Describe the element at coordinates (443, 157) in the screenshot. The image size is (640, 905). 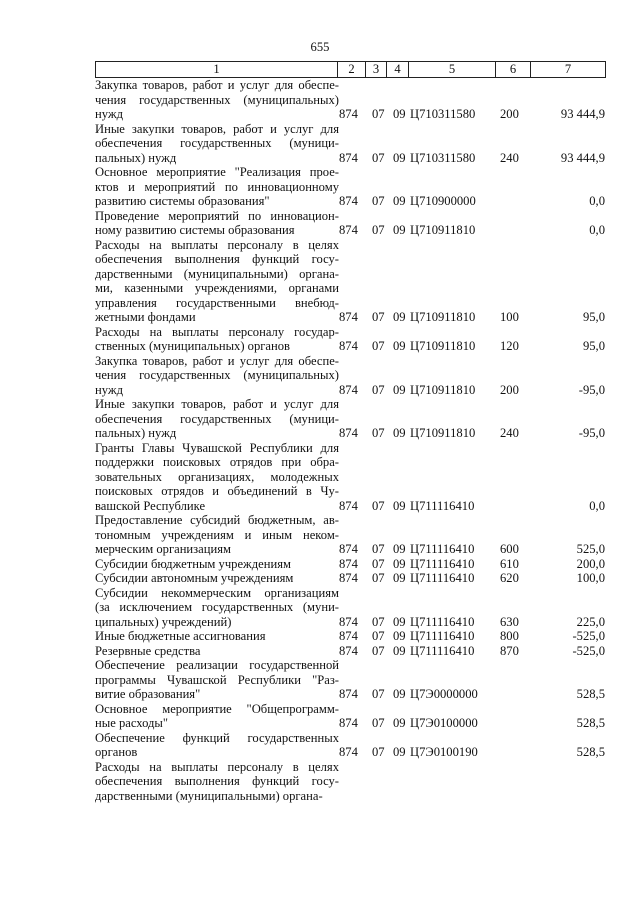
I see `cell-c5: Ц710311580` at that location.